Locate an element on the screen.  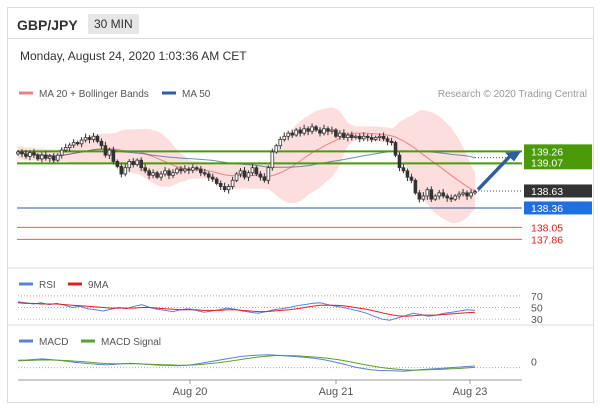
rsi-tick-label: 70 is located at coordinates (537, 297).